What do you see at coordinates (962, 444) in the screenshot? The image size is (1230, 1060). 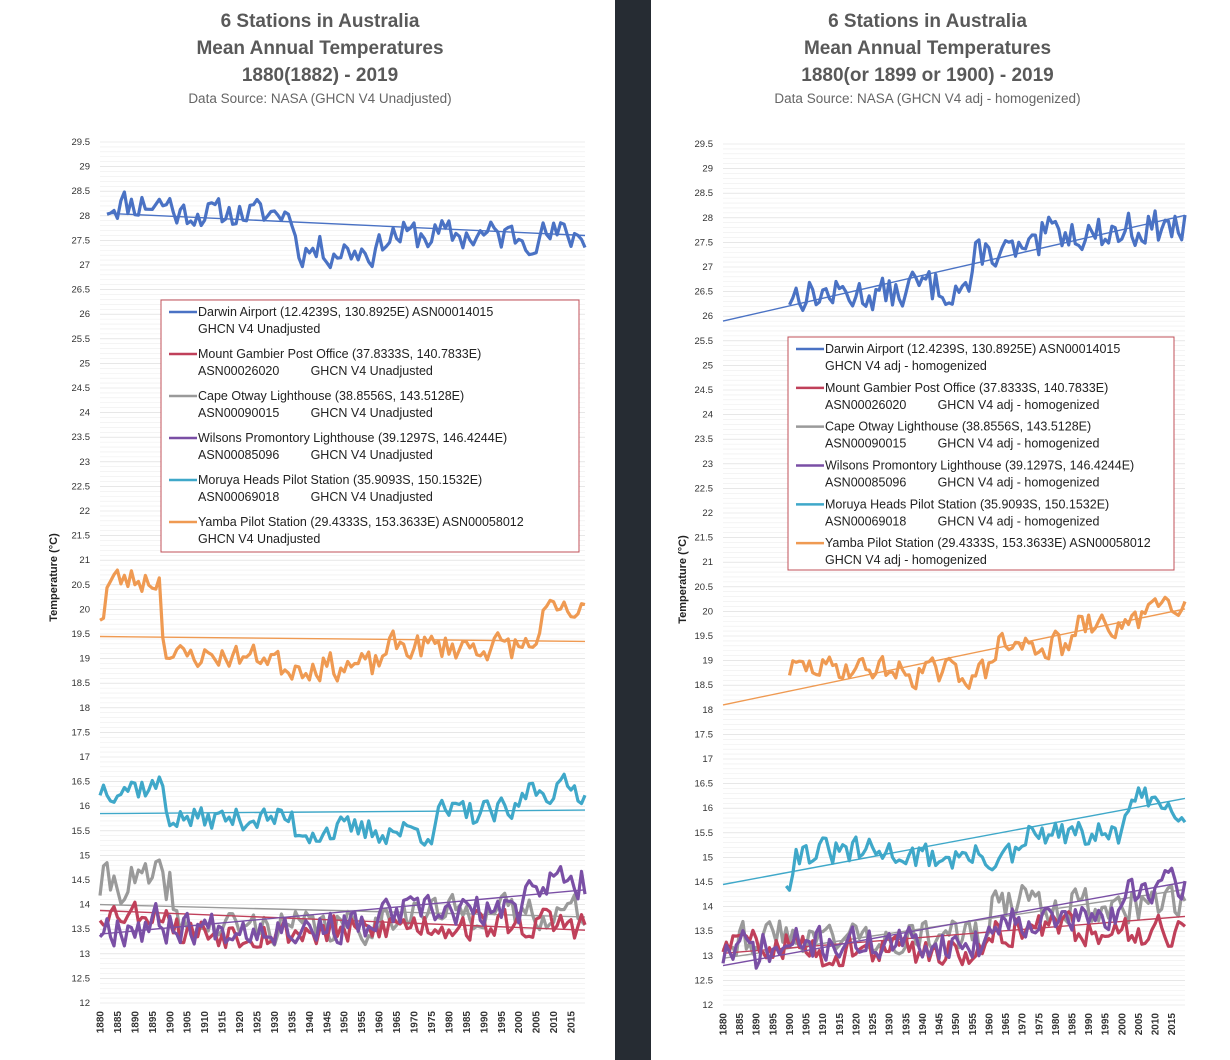 I see `legend-label-line2: ASN00090015 GHCN V4 adj - homogenized` at bounding box center [962, 444].